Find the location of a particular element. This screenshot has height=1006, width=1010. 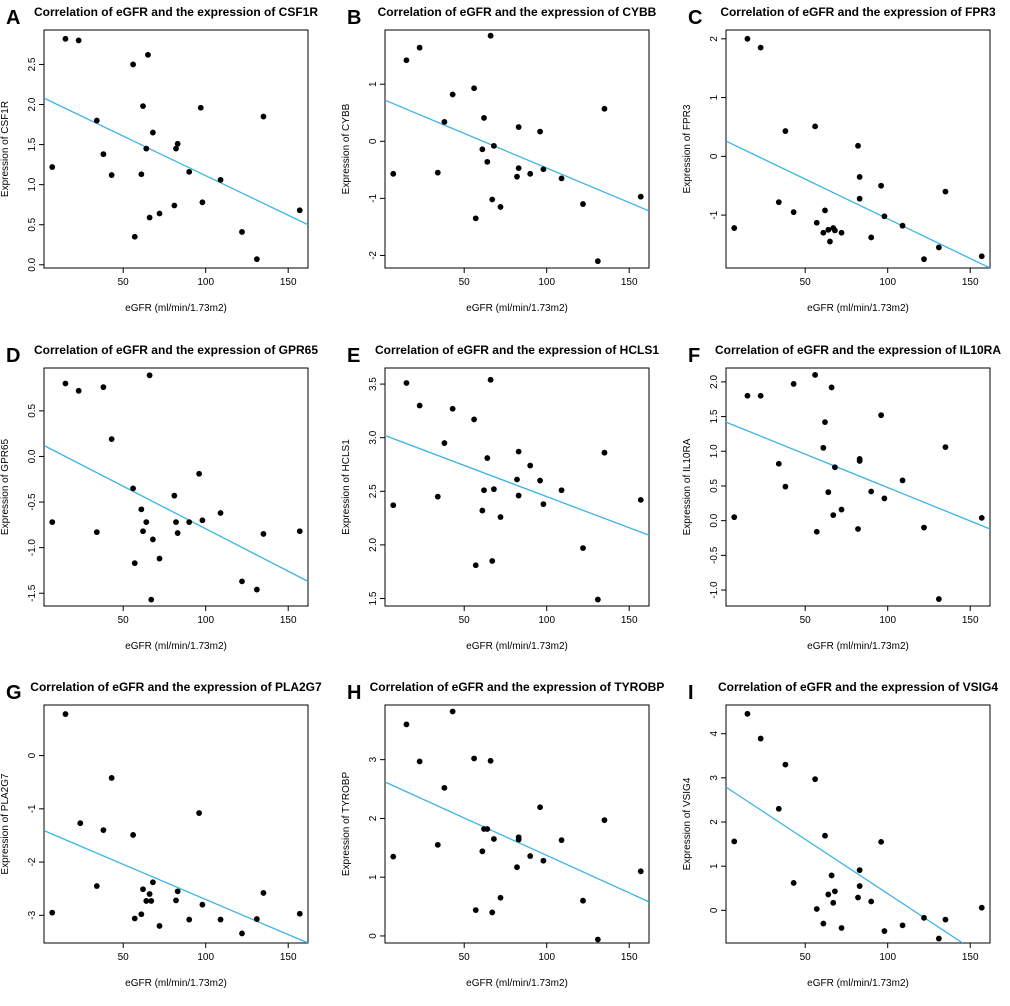

x-axis-label-c: eGFR (ml/min/1.73m2) is located at coordinates (858, 308).